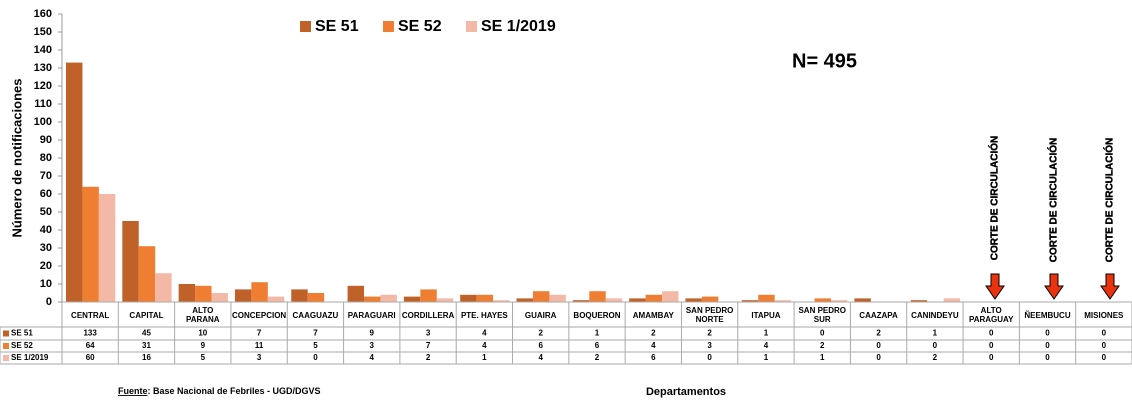 This screenshot has width=1132, height=402. Describe the element at coordinates (710, 315) in the screenshot. I see `category-cell: SAN PEDRO NORTE` at that location.